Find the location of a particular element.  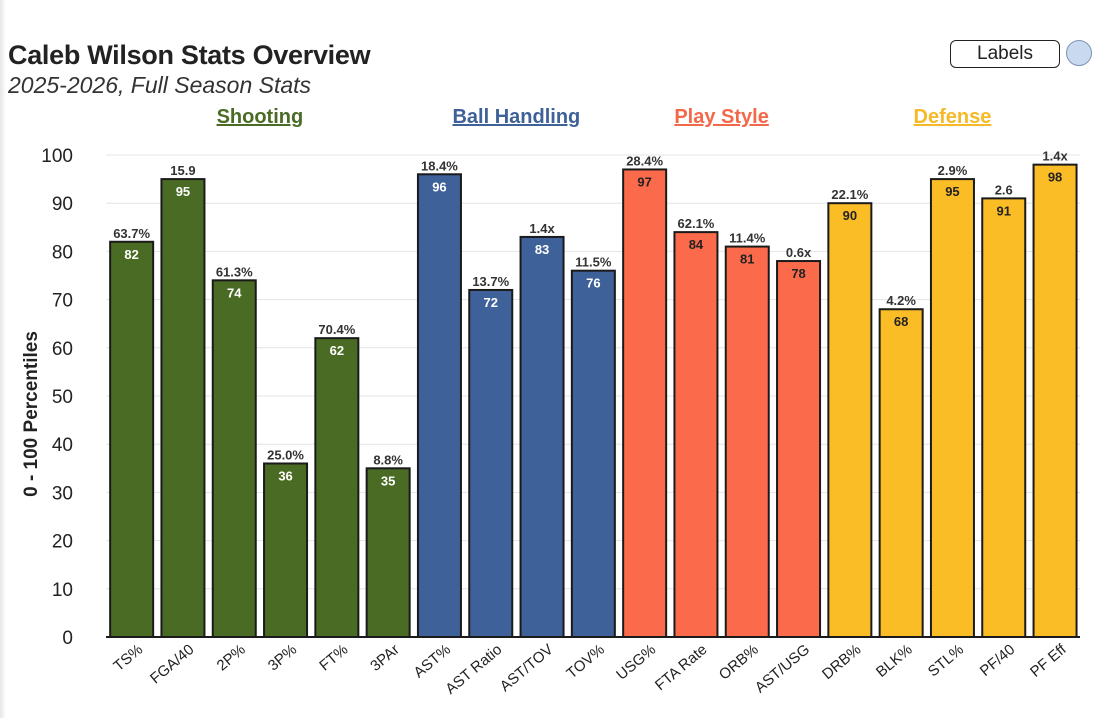

stat-label: 70.4% is located at coordinates (336, 329).